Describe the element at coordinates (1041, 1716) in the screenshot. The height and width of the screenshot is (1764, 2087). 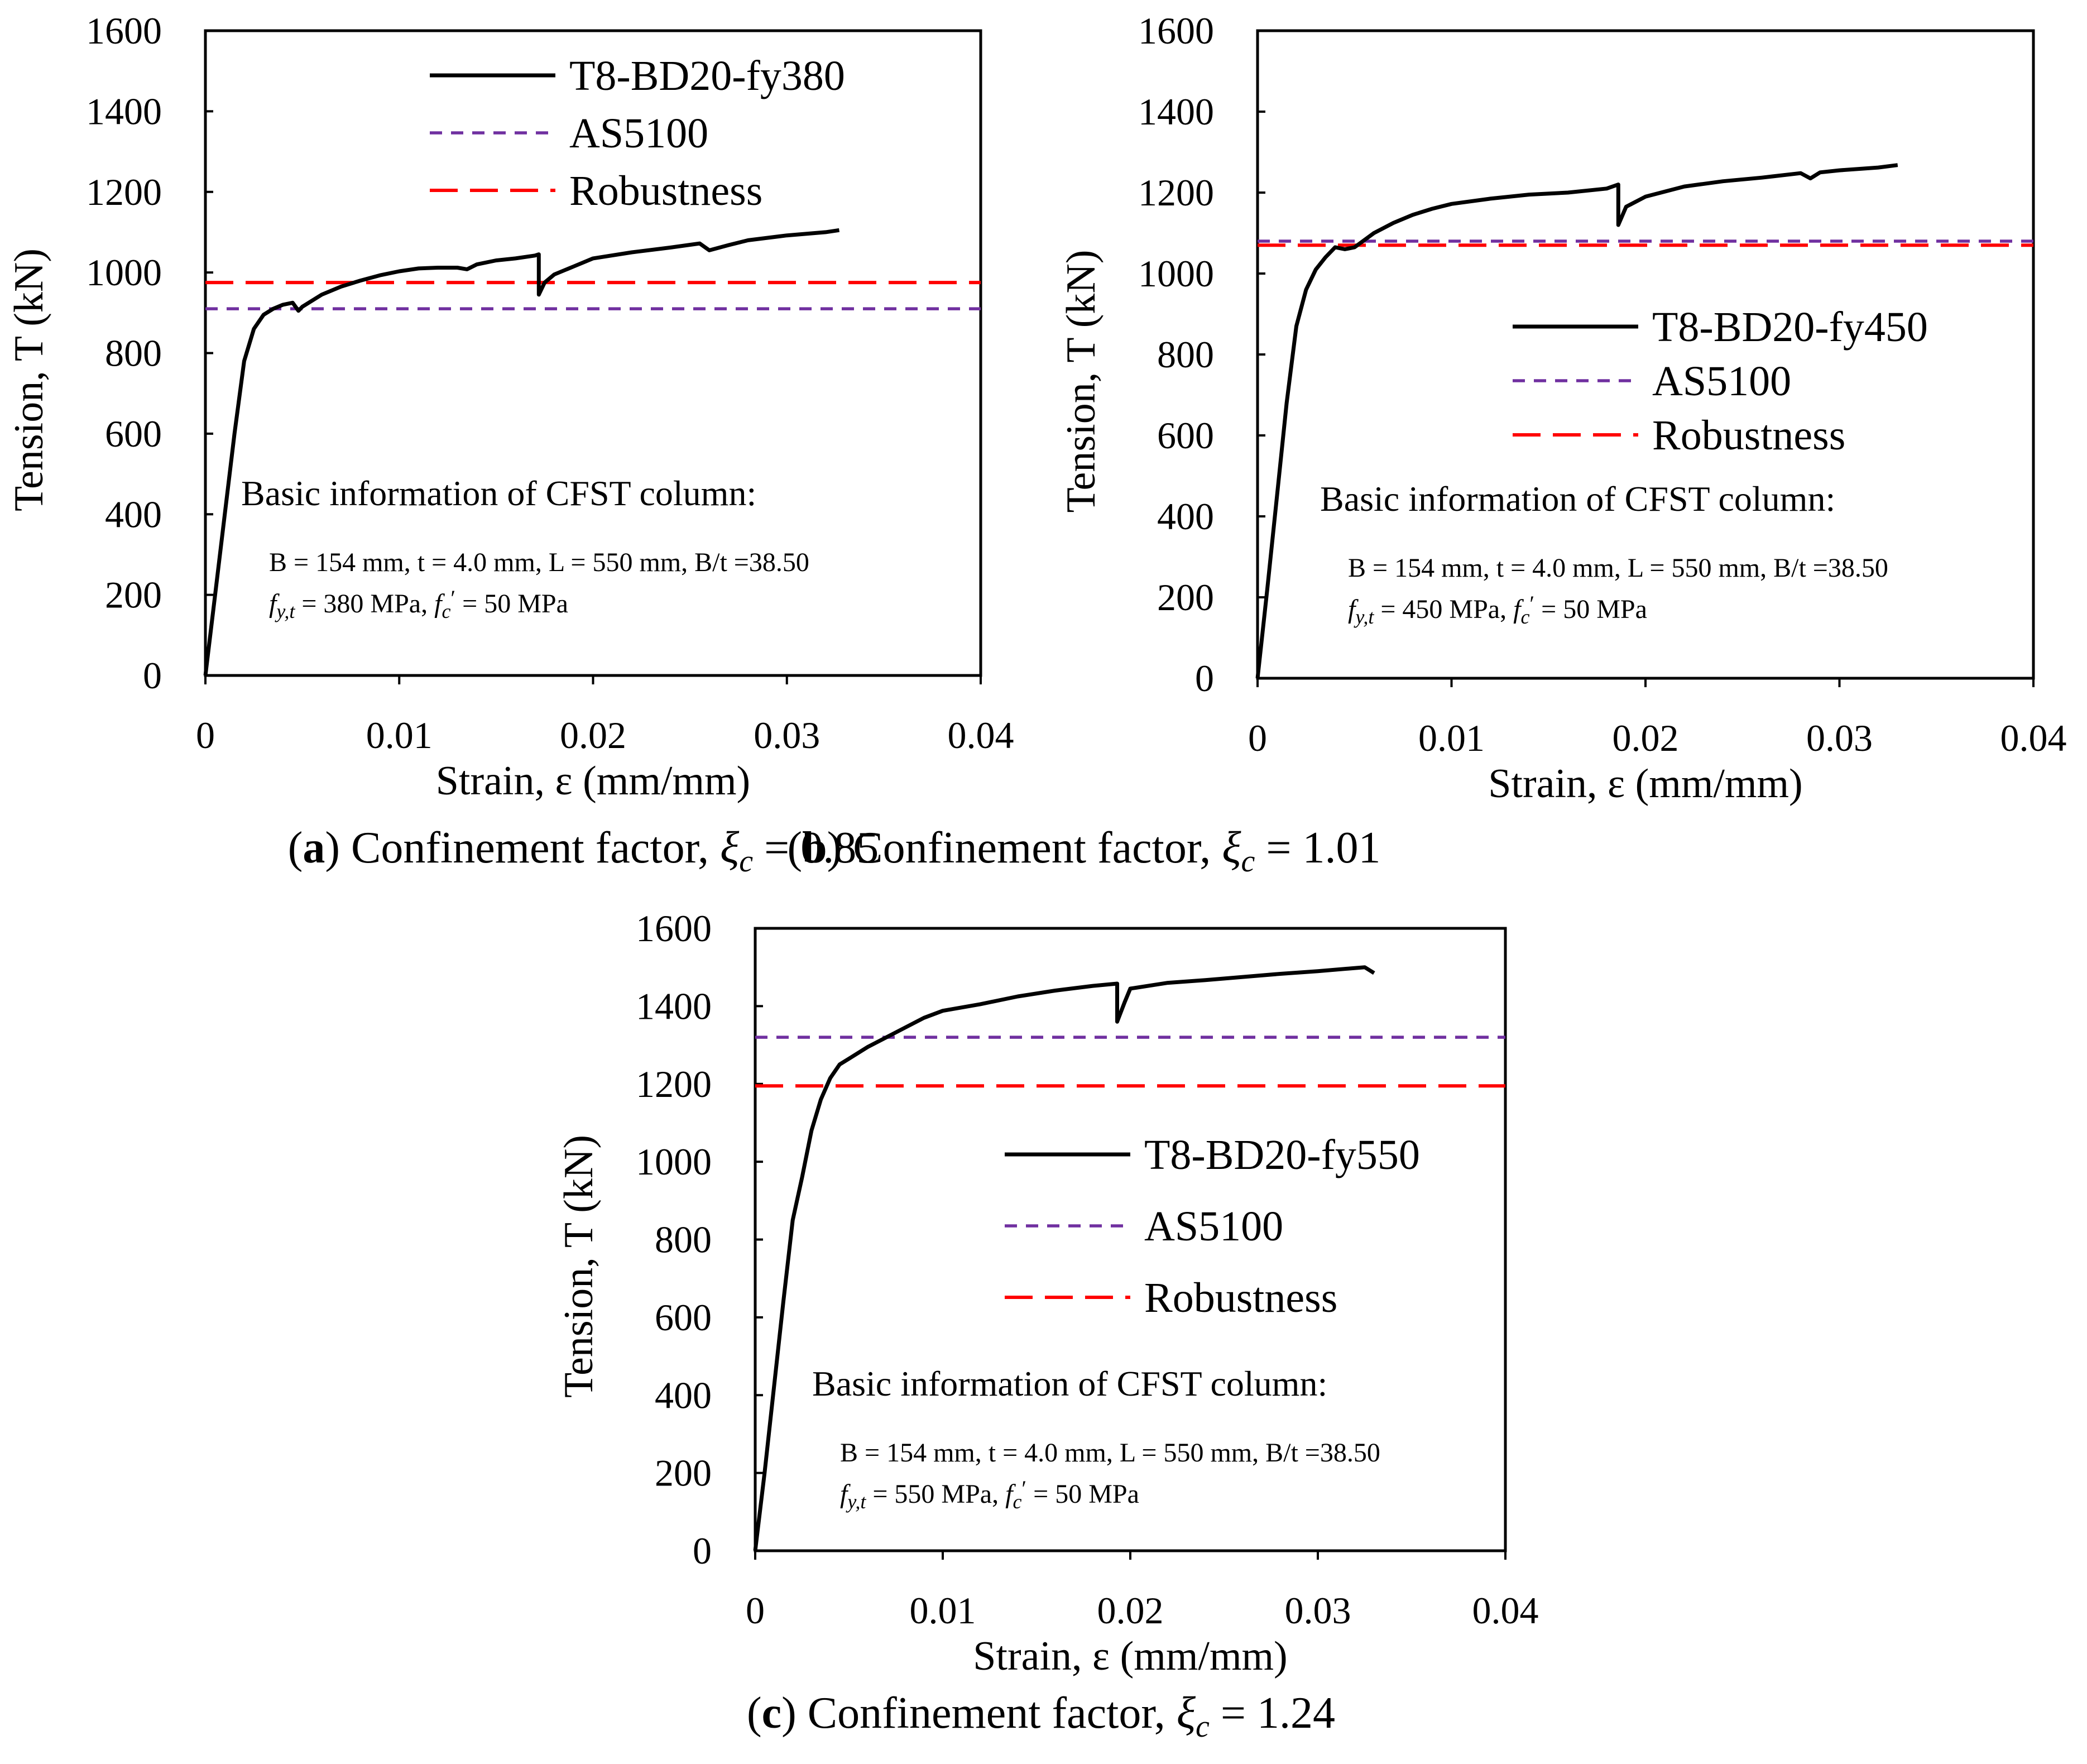
I see `panel-caption: (c) Confinement factor, ξc = 1.24` at that location.